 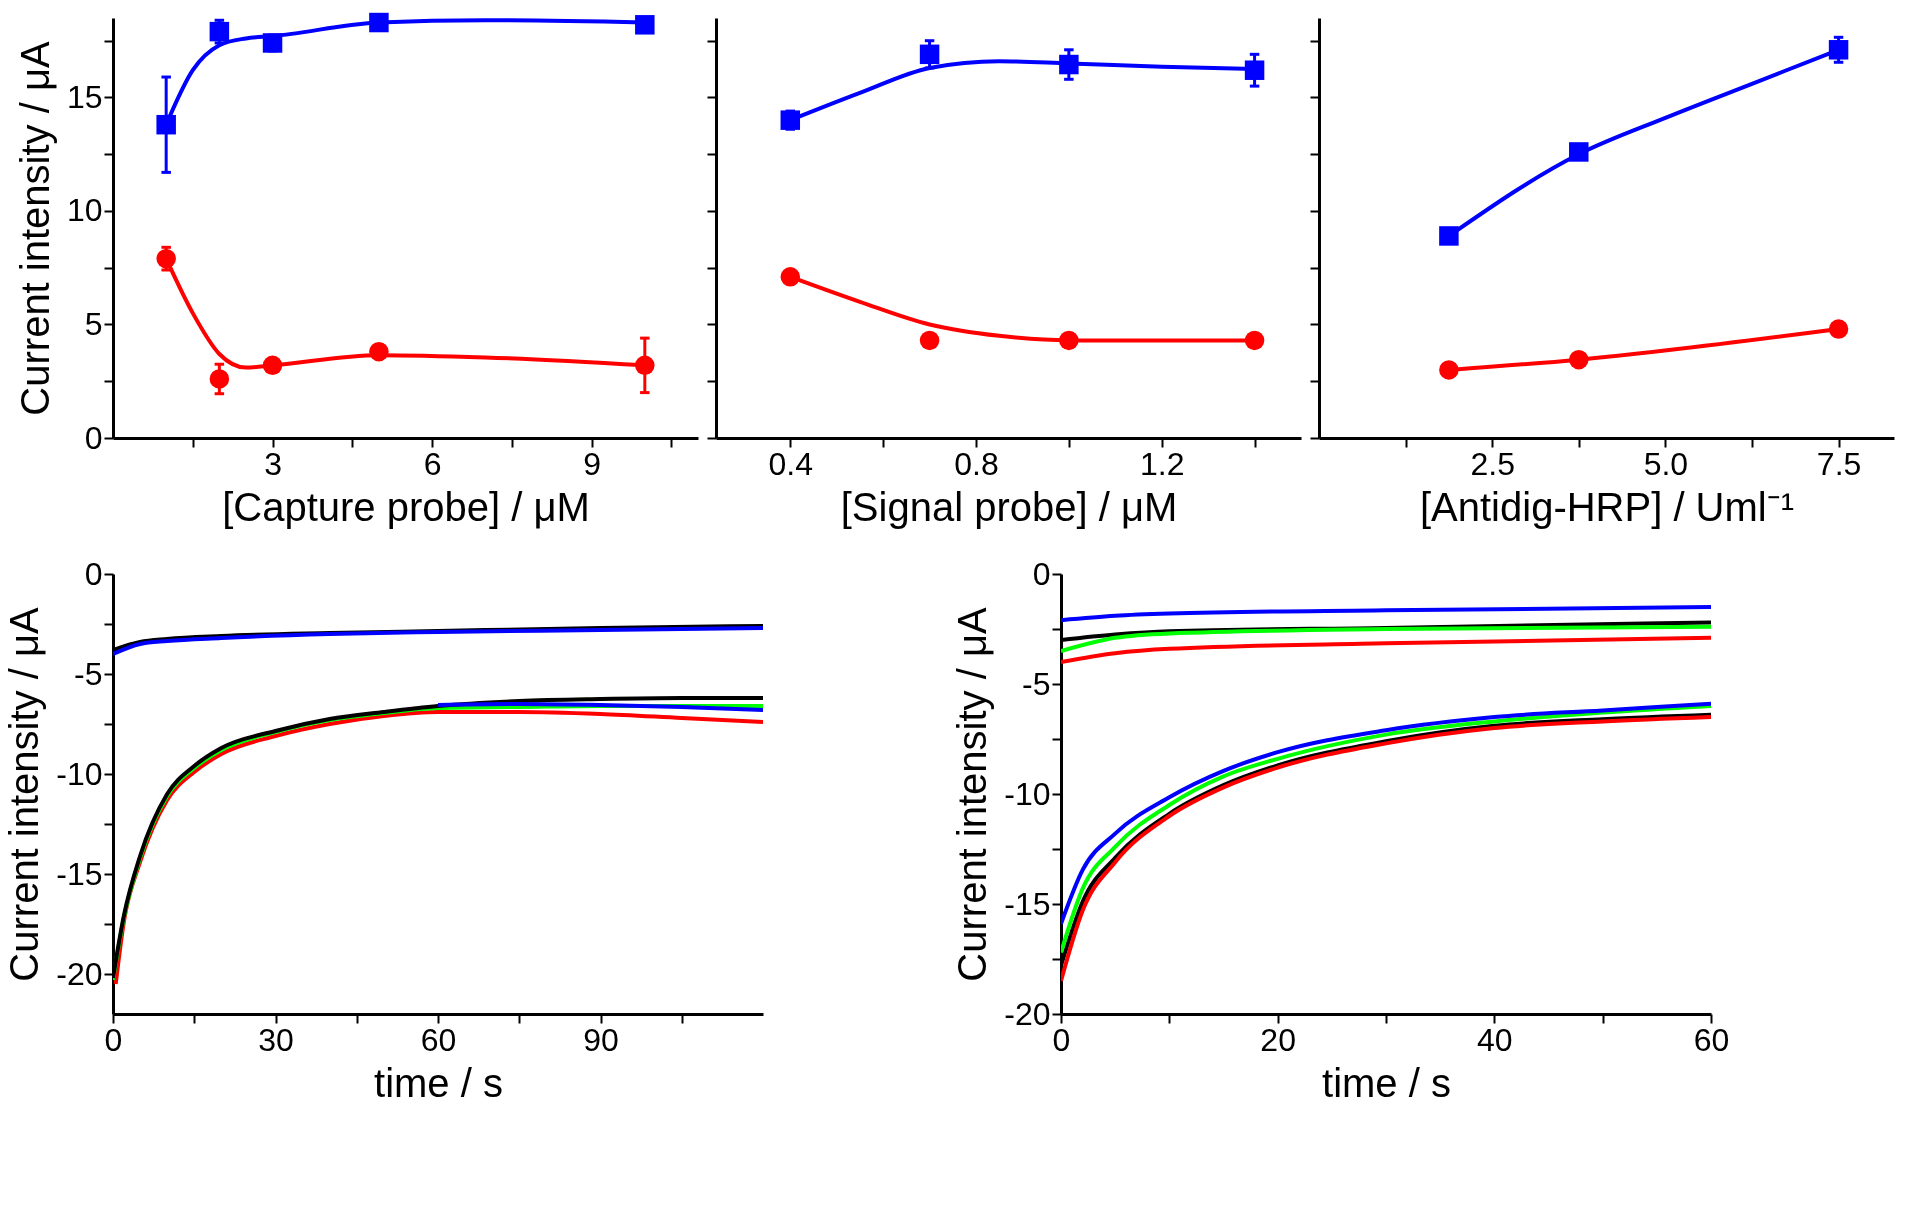 What do you see at coordinates (601, 1039) in the screenshot?
I see `x-tick-label: 90` at bounding box center [601, 1039].